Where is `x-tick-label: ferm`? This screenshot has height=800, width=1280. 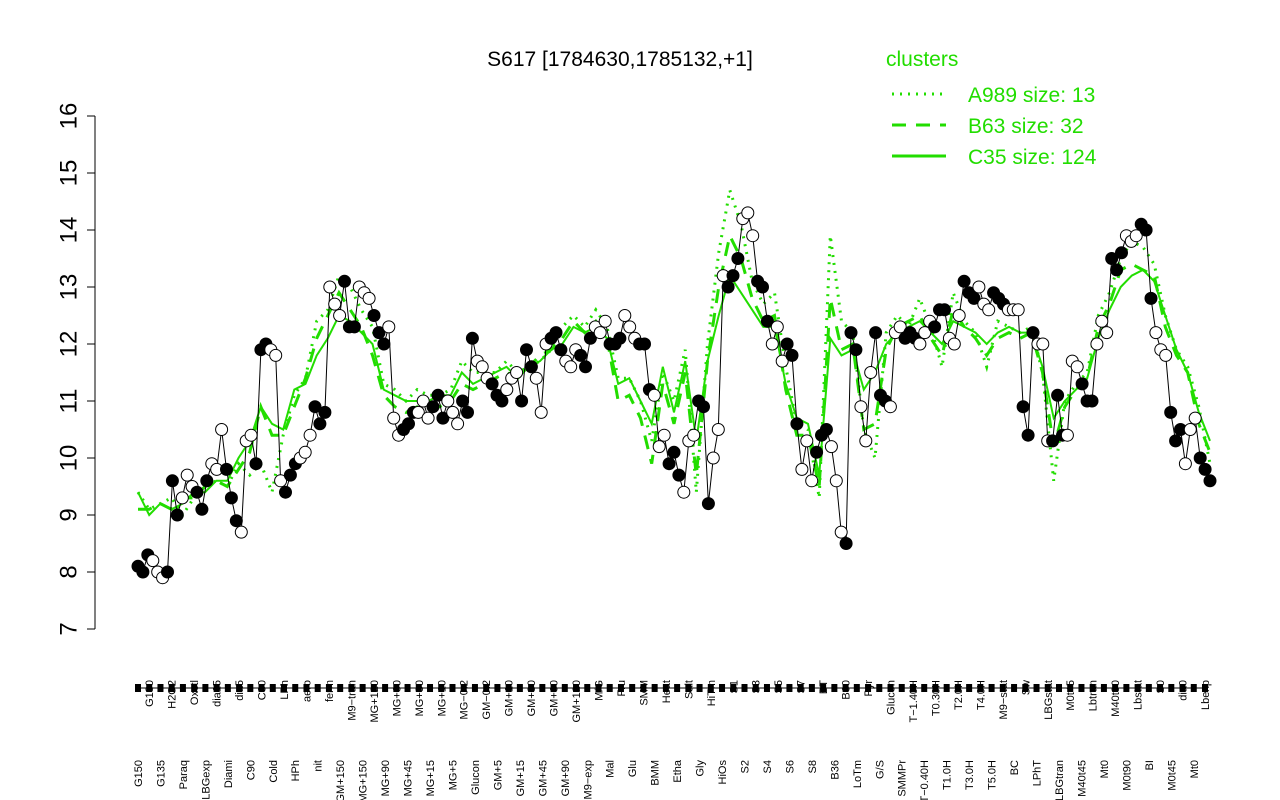
x-tick-label: ferm is located at coordinates (330, 691).